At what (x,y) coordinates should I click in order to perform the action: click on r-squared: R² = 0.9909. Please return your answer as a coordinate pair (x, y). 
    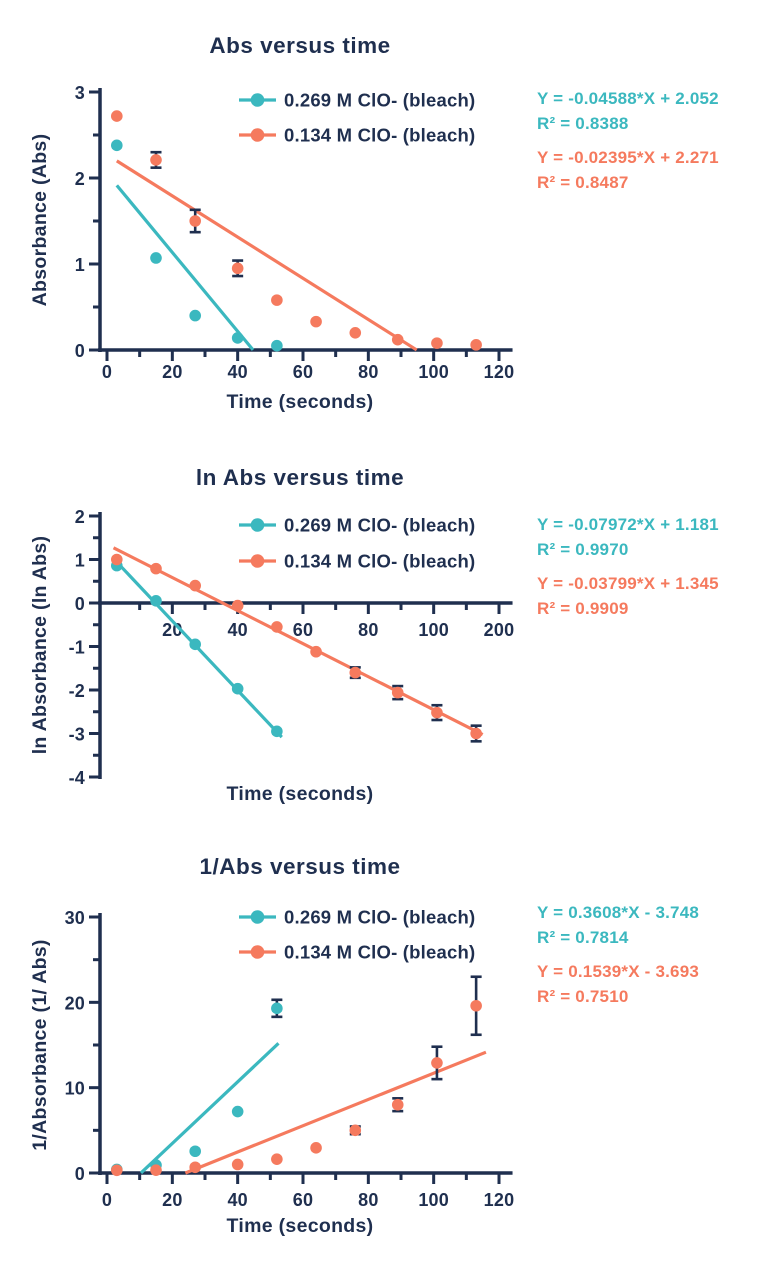
    Looking at the image, I should click on (583, 608).